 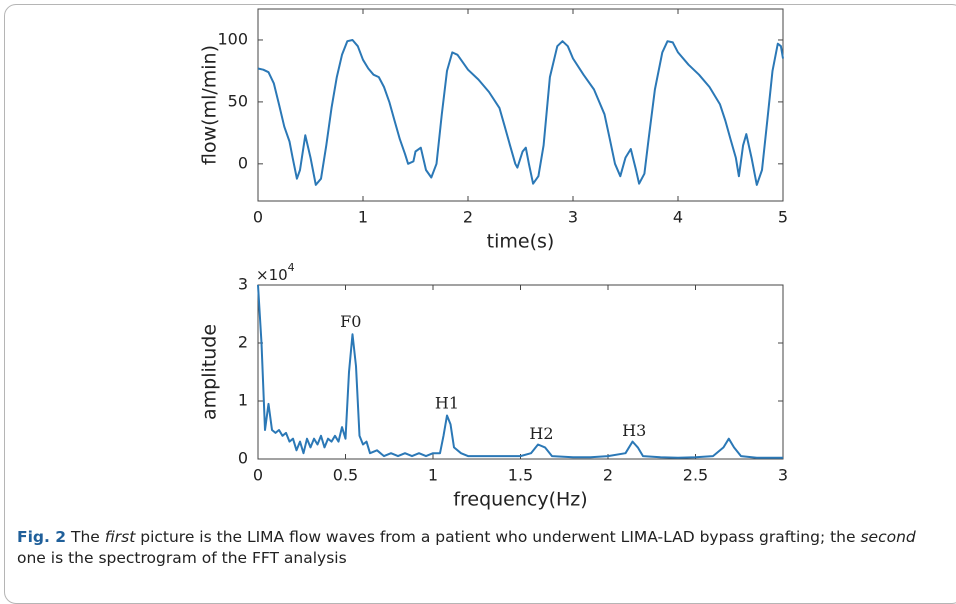 What do you see at coordinates (345, 475) in the screenshot?
I see `x-tick-label: 0.5` at bounding box center [345, 475].